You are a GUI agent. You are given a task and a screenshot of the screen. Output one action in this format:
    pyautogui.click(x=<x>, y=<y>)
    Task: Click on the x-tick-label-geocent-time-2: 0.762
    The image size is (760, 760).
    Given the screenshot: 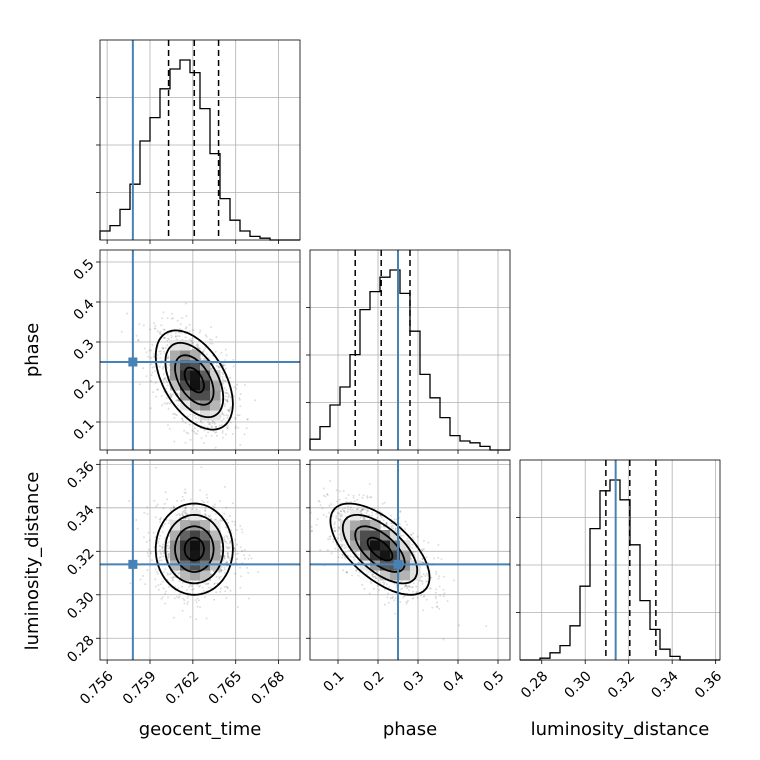 What is the action you would take?
    pyautogui.click(x=183, y=688)
    